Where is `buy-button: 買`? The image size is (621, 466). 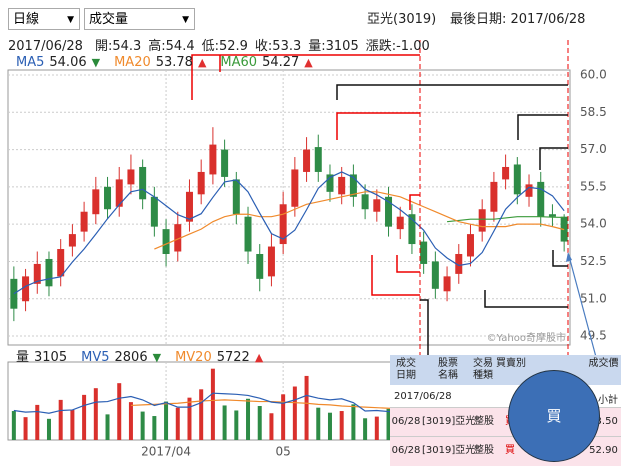 buy-button: 買 is located at coordinates (554, 416).